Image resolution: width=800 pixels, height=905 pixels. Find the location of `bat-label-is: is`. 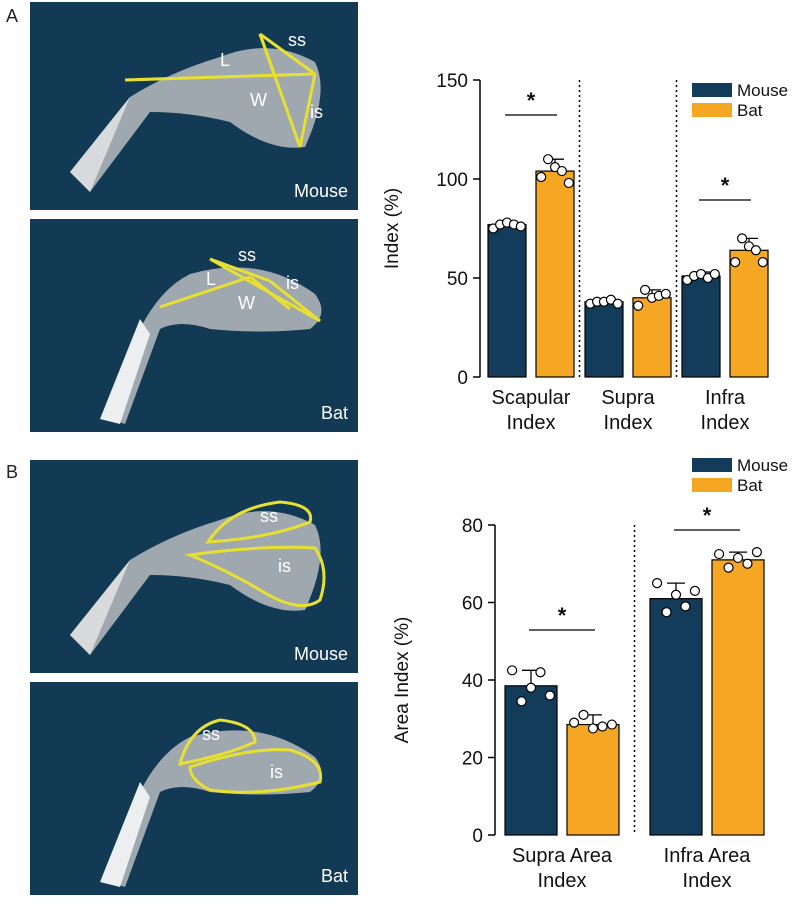

bat-label-is: is is located at coordinates (292, 283).